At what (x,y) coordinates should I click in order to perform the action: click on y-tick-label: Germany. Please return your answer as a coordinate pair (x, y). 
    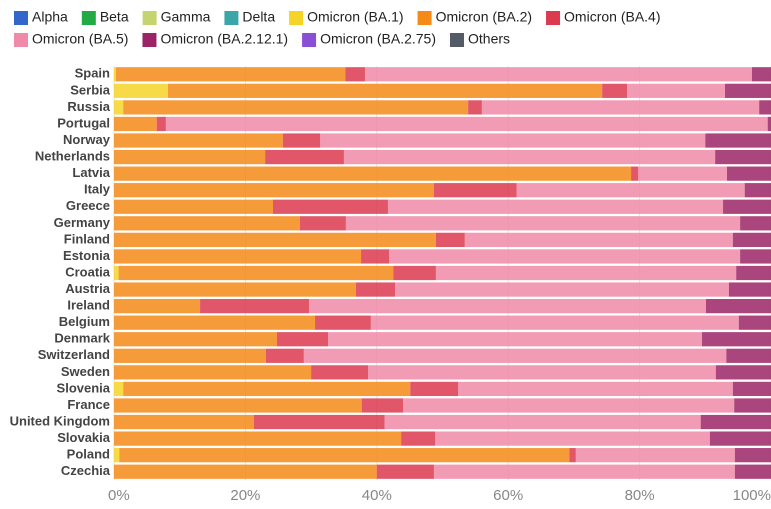
    Looking at the image, I should click on (82, 222).